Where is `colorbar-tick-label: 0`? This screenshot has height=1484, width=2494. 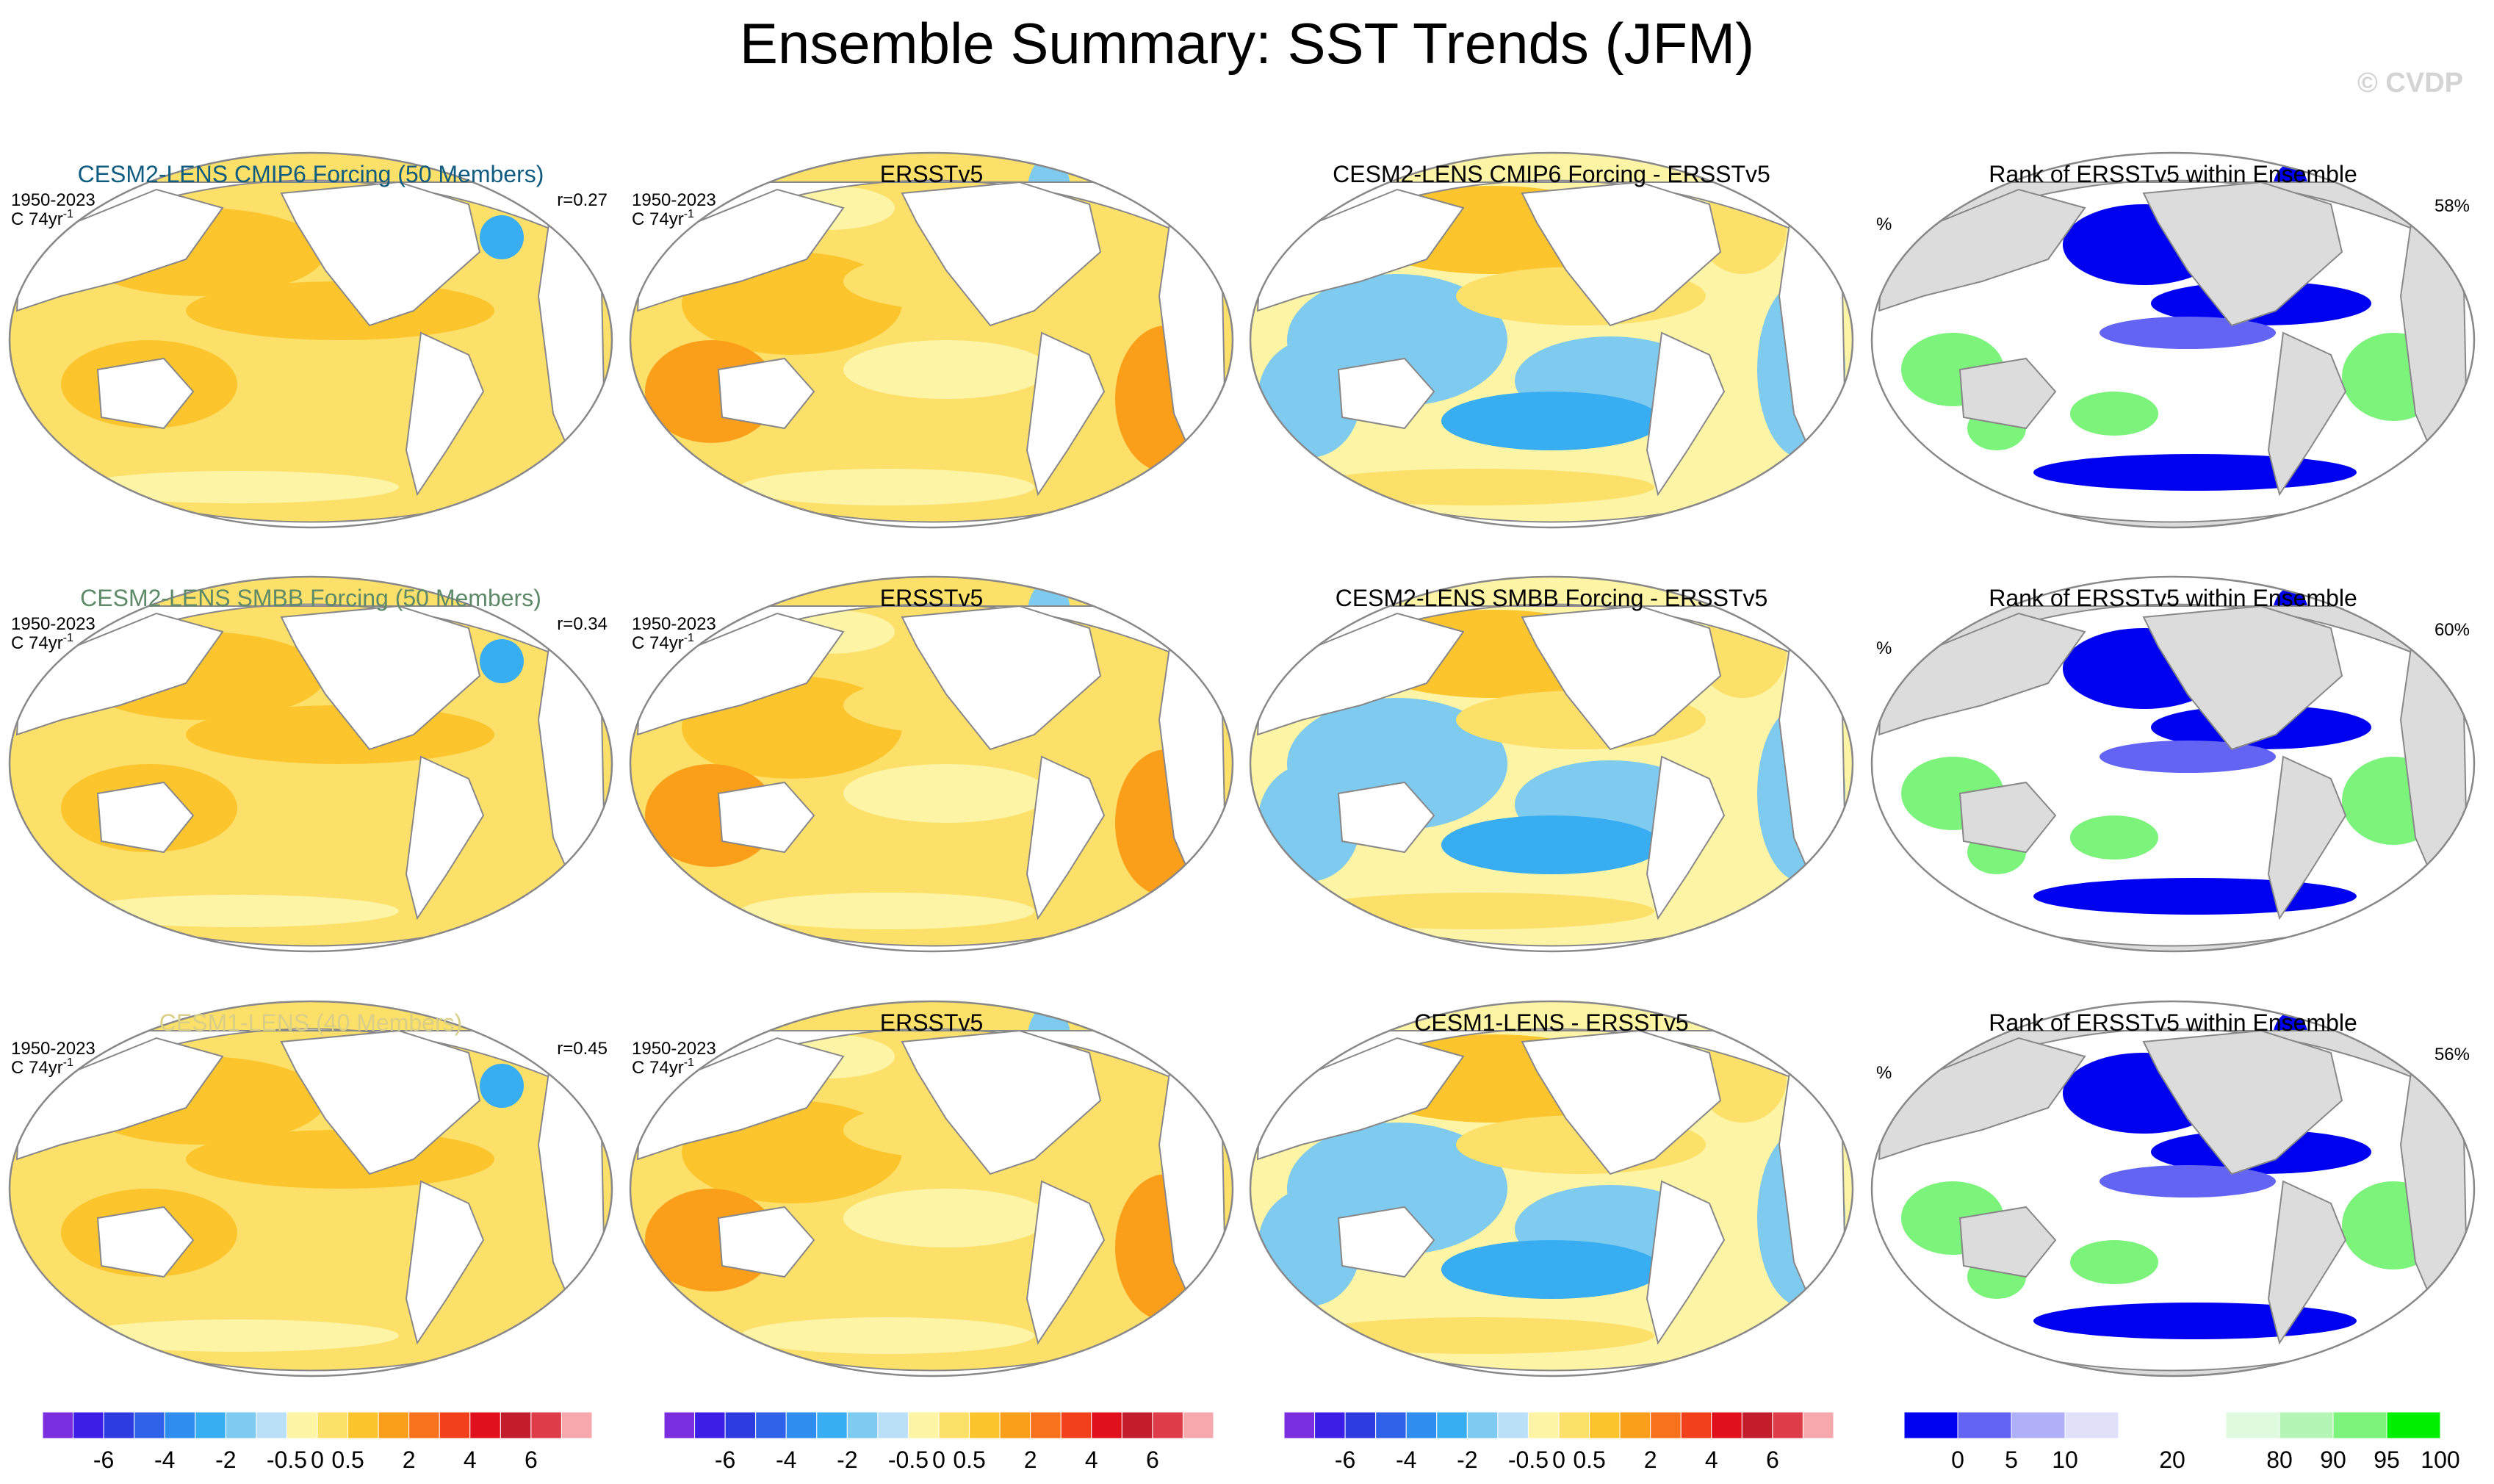 colorbar-tick-label: 0 is located at coordinates (1957, 1460).